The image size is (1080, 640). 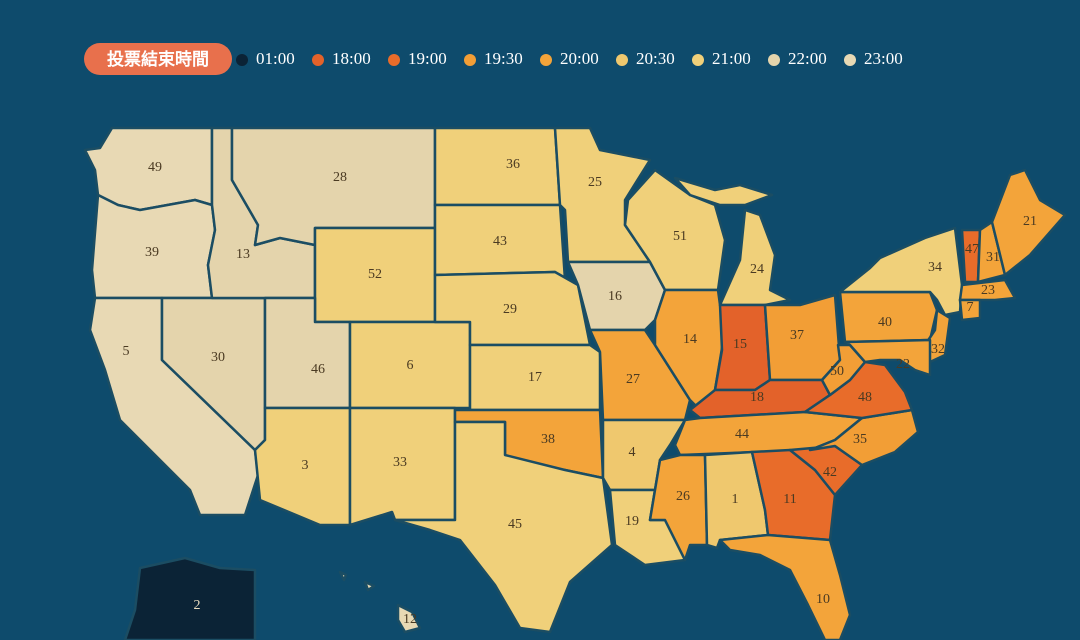 What do you see at coordinates (515, 524) in the screenshot?
I see `state-label: 45` at bounding box center [515, 524].